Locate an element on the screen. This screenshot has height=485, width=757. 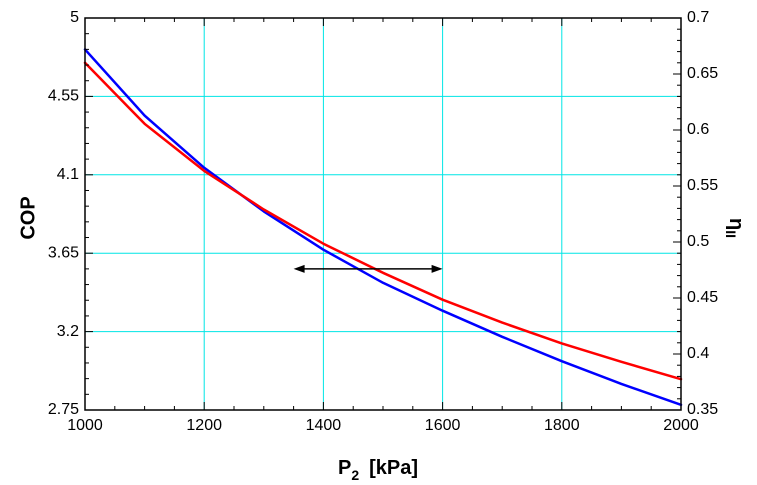
x-tick-label: 1800 is located at coordinates (562, 425).